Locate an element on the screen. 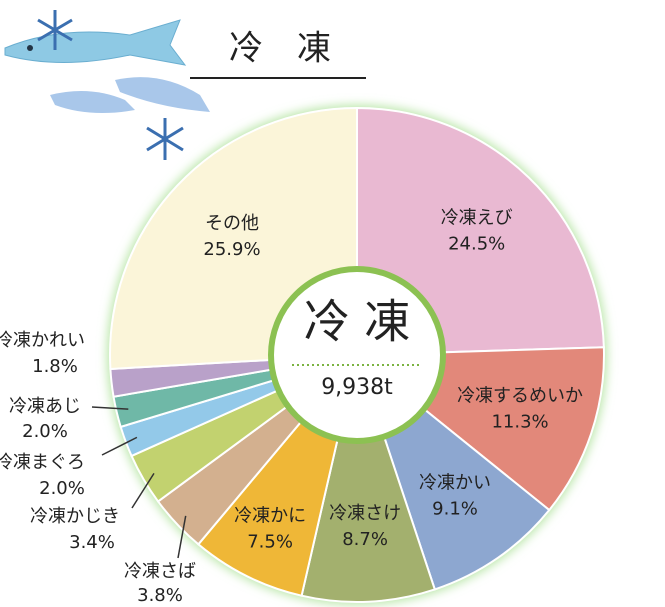 This screenshot has width=665, height=607. decoration is located at coordinates (107, 85).